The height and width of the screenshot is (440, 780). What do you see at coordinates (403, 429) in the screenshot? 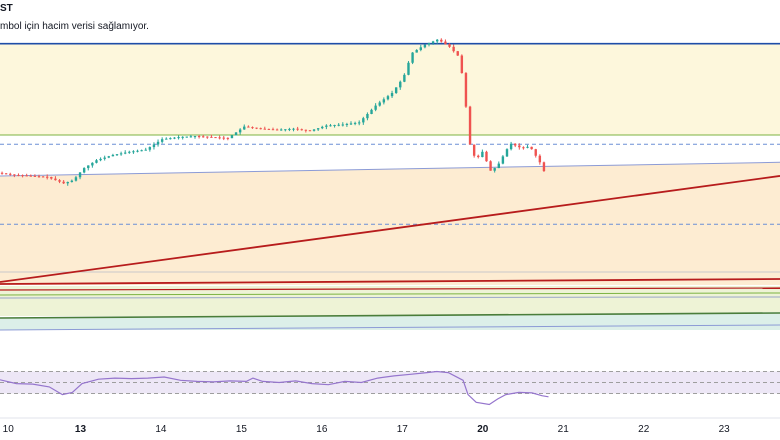
I see `x-tick-label: 17` at bounding box center [403, 429].